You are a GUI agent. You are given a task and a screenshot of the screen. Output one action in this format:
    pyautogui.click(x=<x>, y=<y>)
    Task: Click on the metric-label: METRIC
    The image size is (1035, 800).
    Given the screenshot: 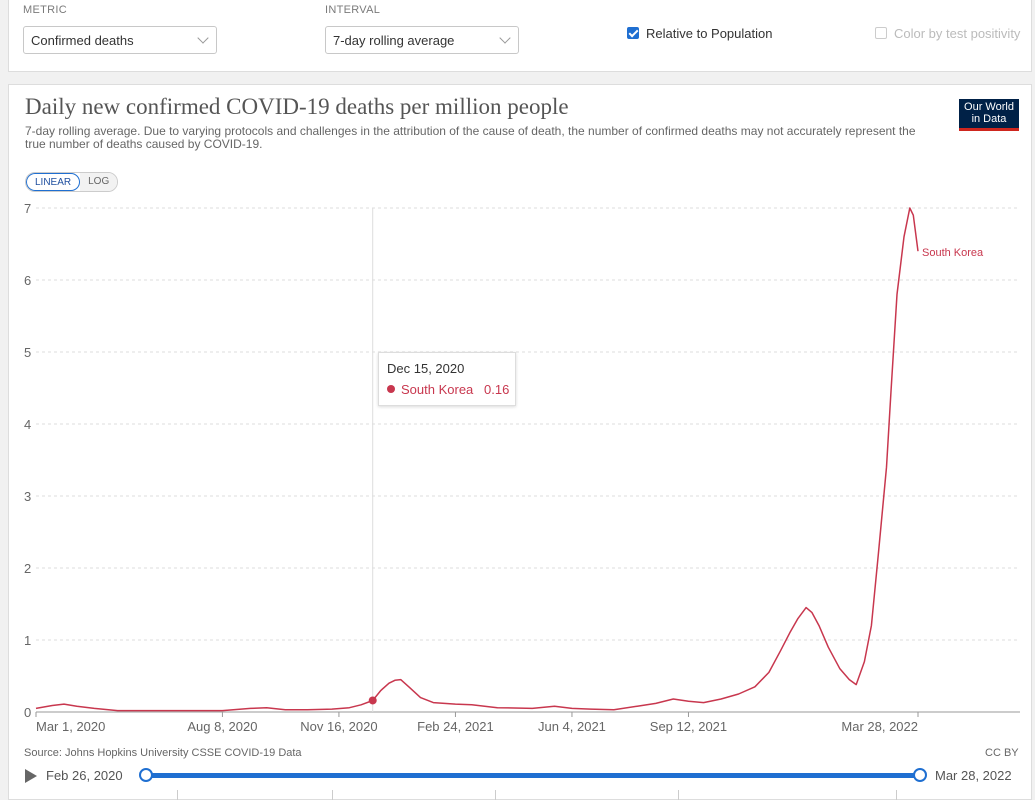 What is the action you would take?
    pyautogui.click(x=45, y=10)
    